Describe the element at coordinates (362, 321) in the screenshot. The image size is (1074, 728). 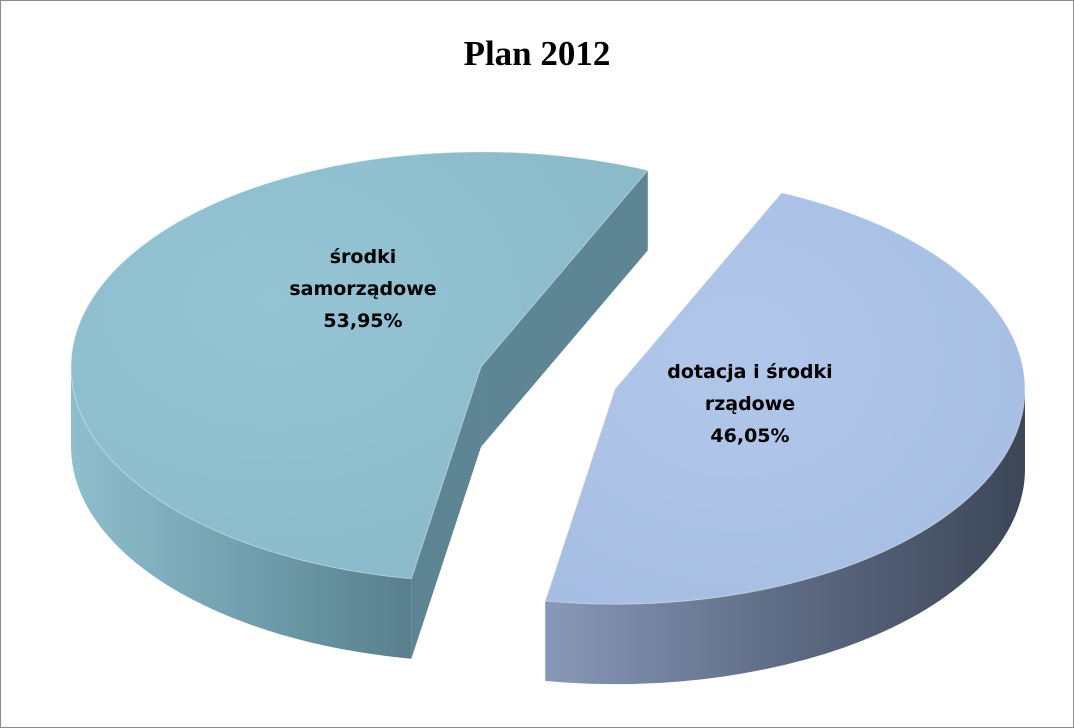
I see `pie-slice-0-value-label: 53,95%` at that location.